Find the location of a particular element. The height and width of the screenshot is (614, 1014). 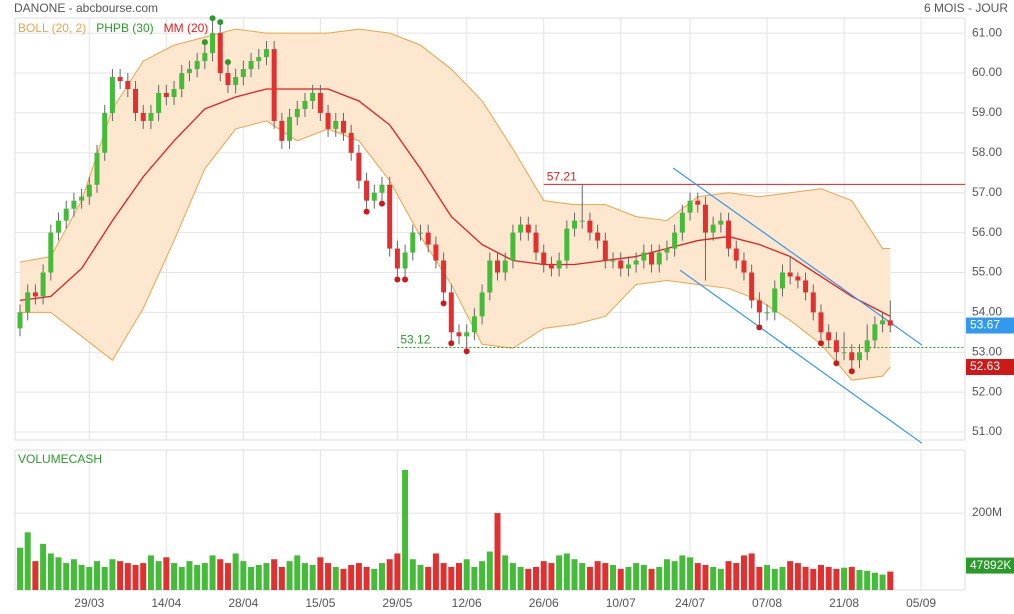

x-tick-label: 12/06 is located at coordinates (467, 603).